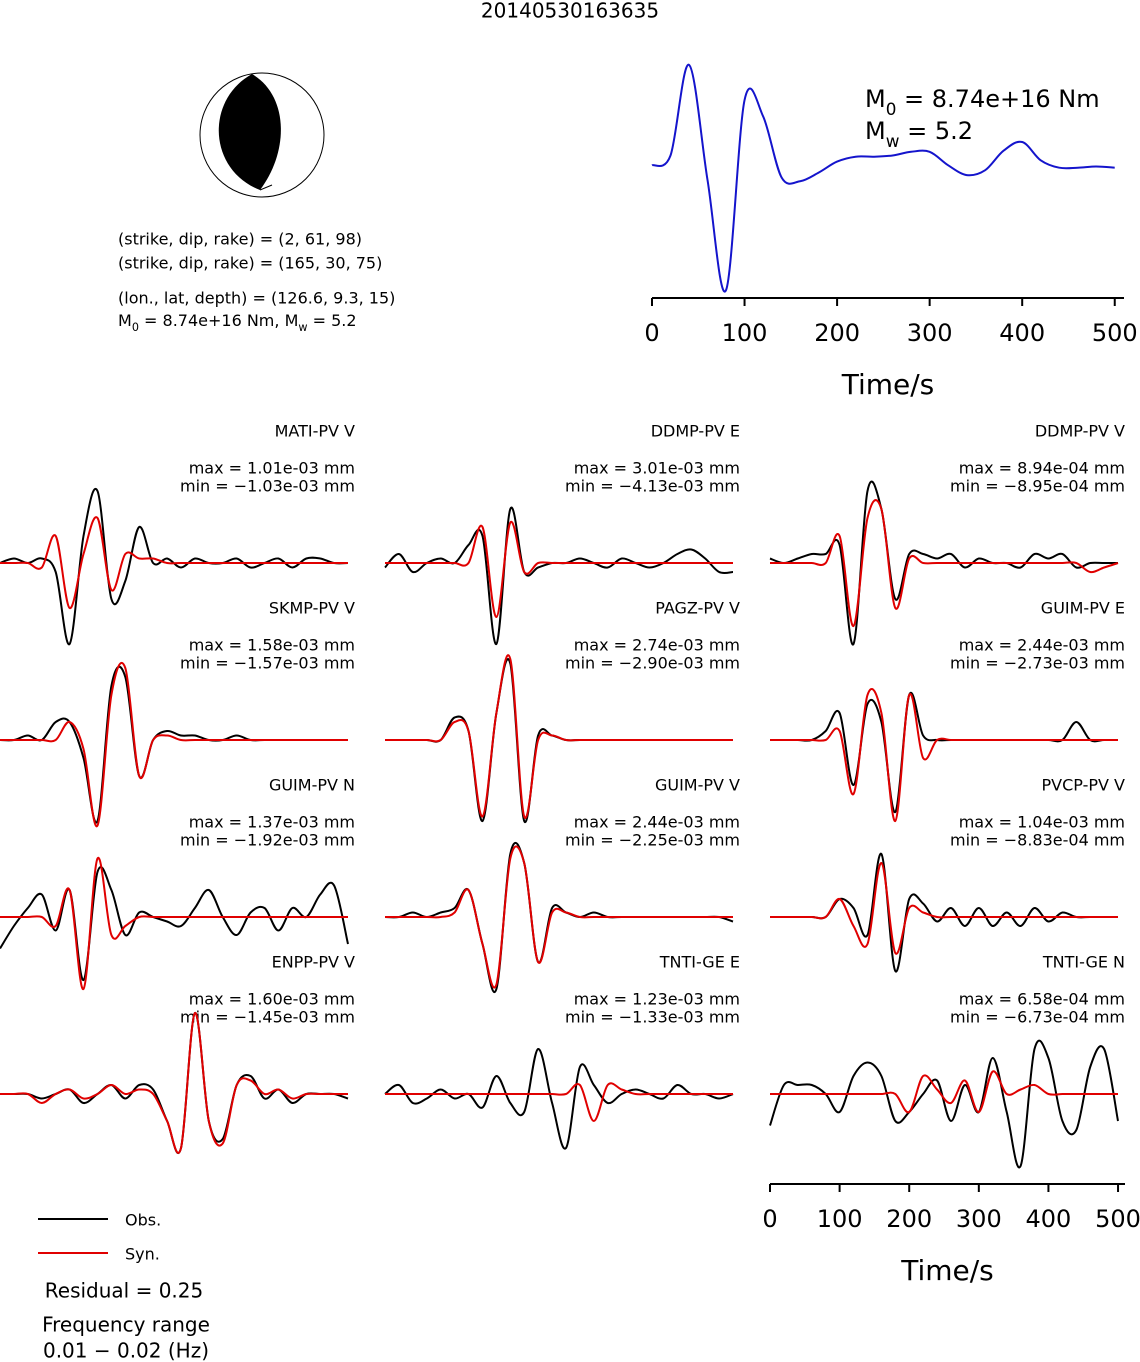 This screenshot has height=1362, width=1140. I want to click on legend-label: Obs., so click(143, 1220).